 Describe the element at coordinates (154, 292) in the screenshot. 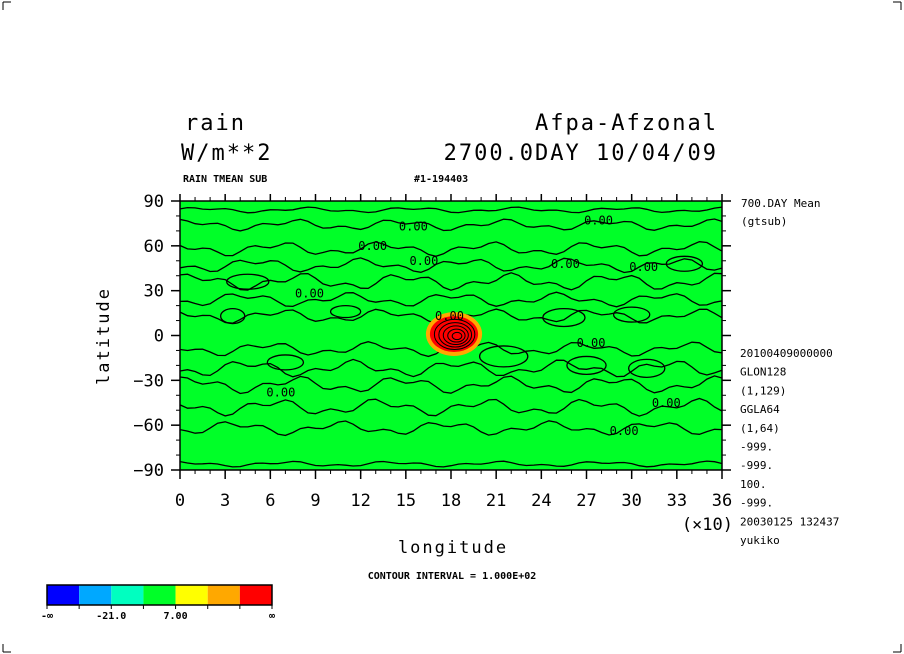

I see `y-tick-label-2: 30` at that location.